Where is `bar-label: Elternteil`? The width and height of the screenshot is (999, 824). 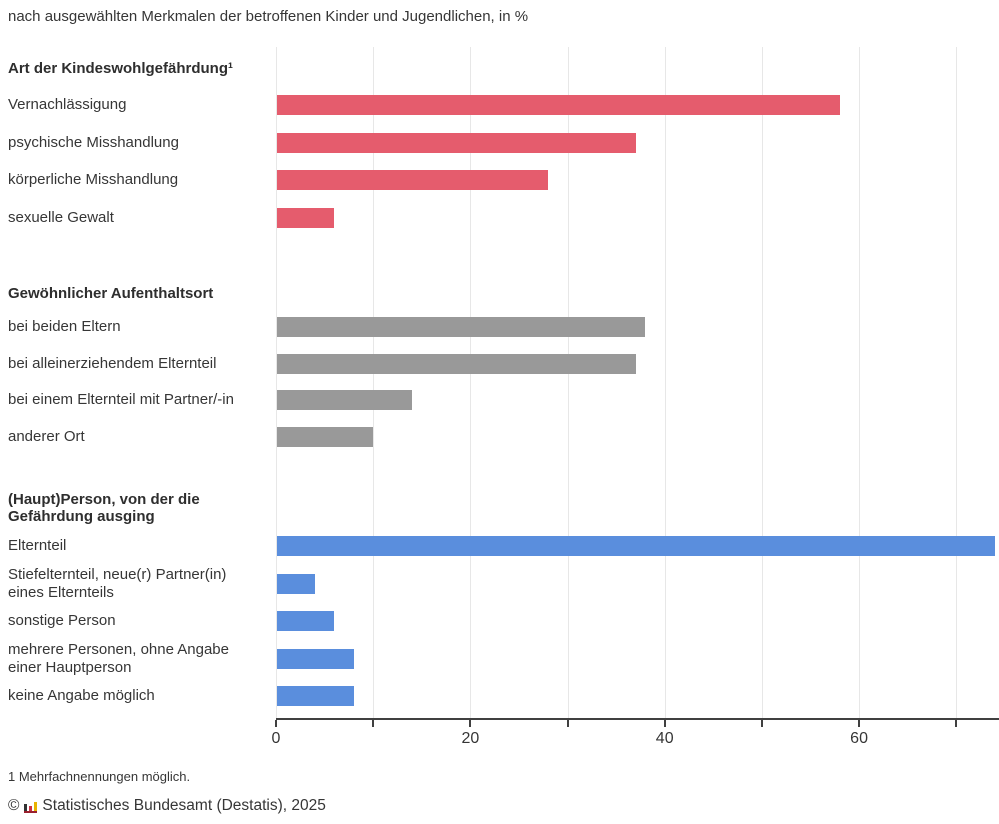 bar-label: Elternteil is located at coordinates (37, 545).